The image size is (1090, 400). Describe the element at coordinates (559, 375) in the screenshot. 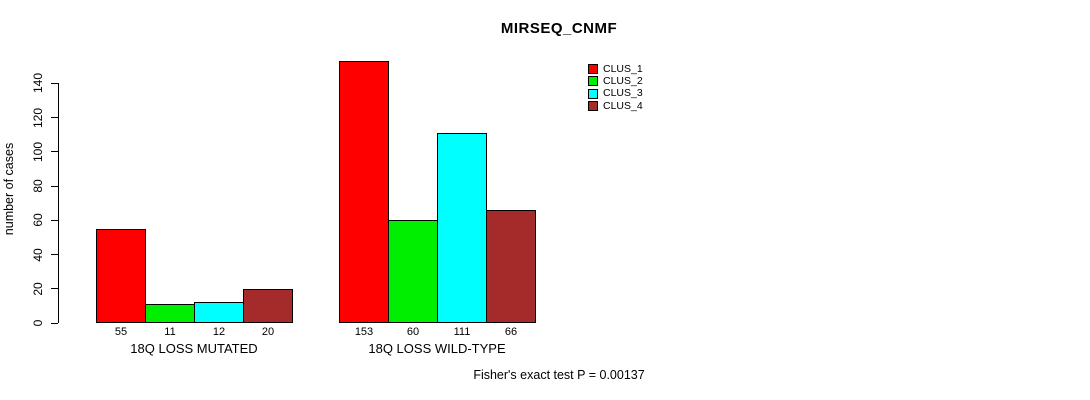

I see `annotation-text: Fisher's exact test P = 0.00137` at that location.